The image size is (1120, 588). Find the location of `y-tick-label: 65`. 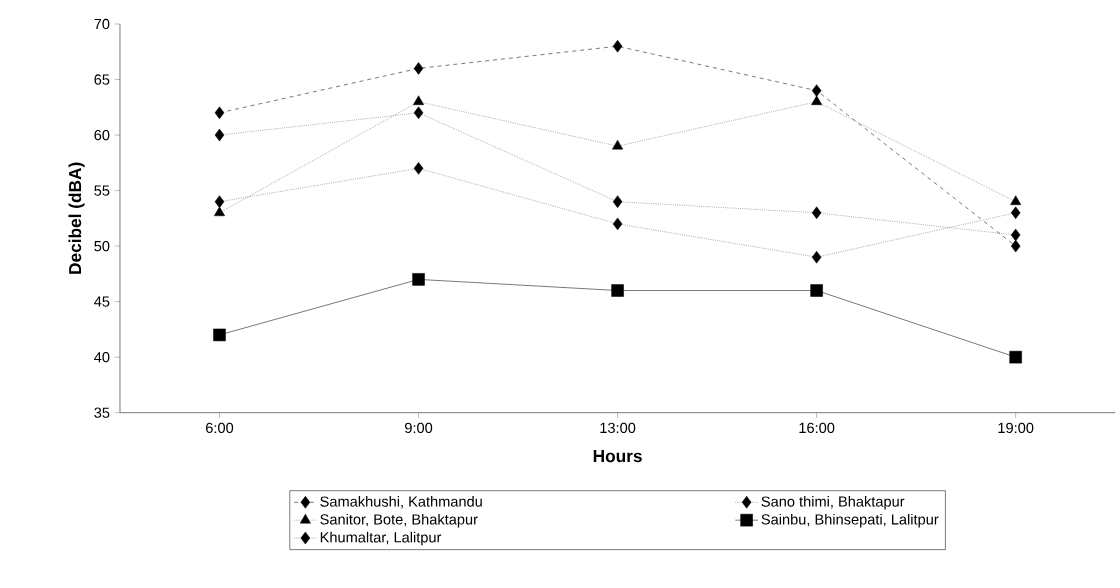

y-tick-label: 65 is located at coordinates (102, 79).